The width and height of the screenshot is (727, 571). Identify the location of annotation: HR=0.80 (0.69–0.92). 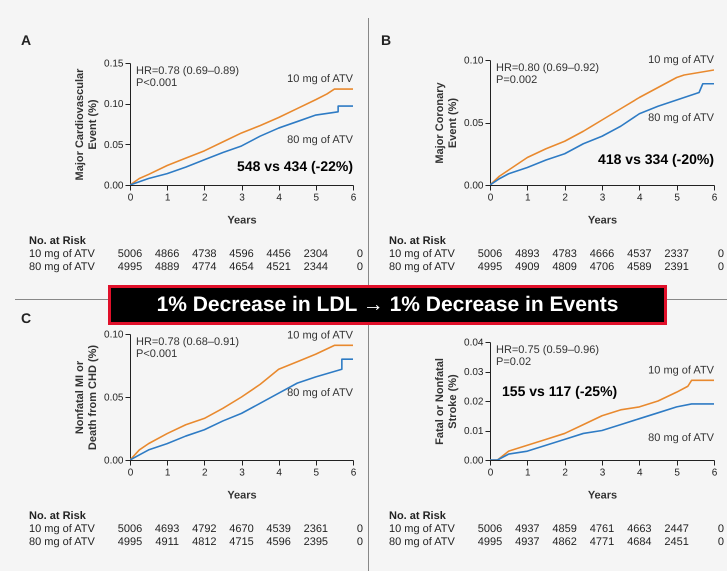
(548, 68).